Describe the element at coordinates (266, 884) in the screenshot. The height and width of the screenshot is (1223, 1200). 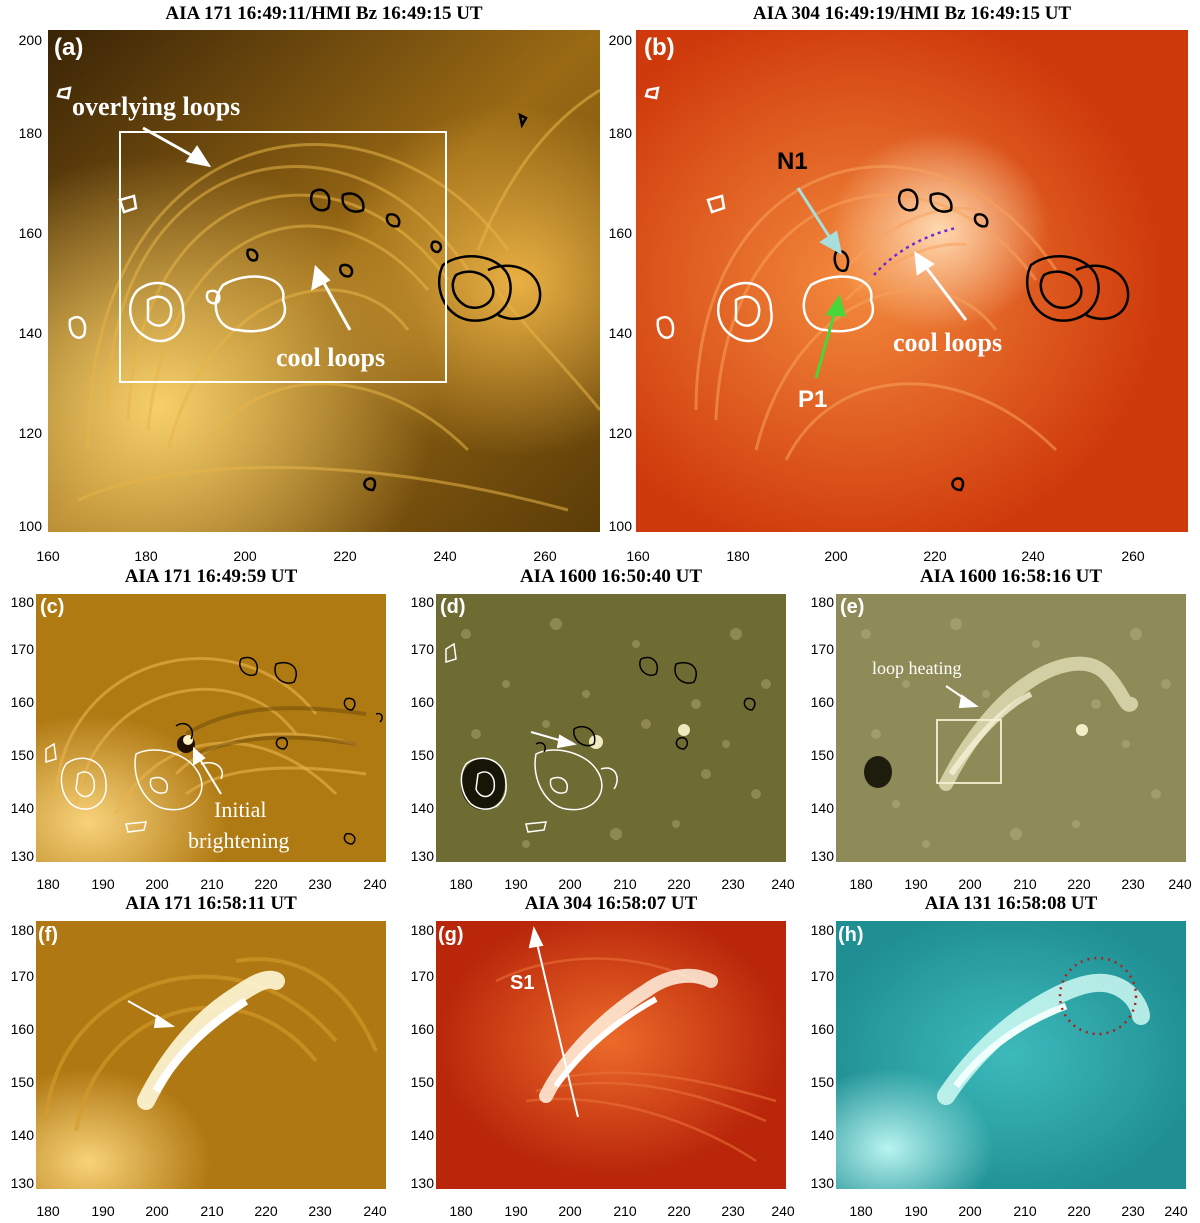
I see `panel-c-xtick: 220` at that location.